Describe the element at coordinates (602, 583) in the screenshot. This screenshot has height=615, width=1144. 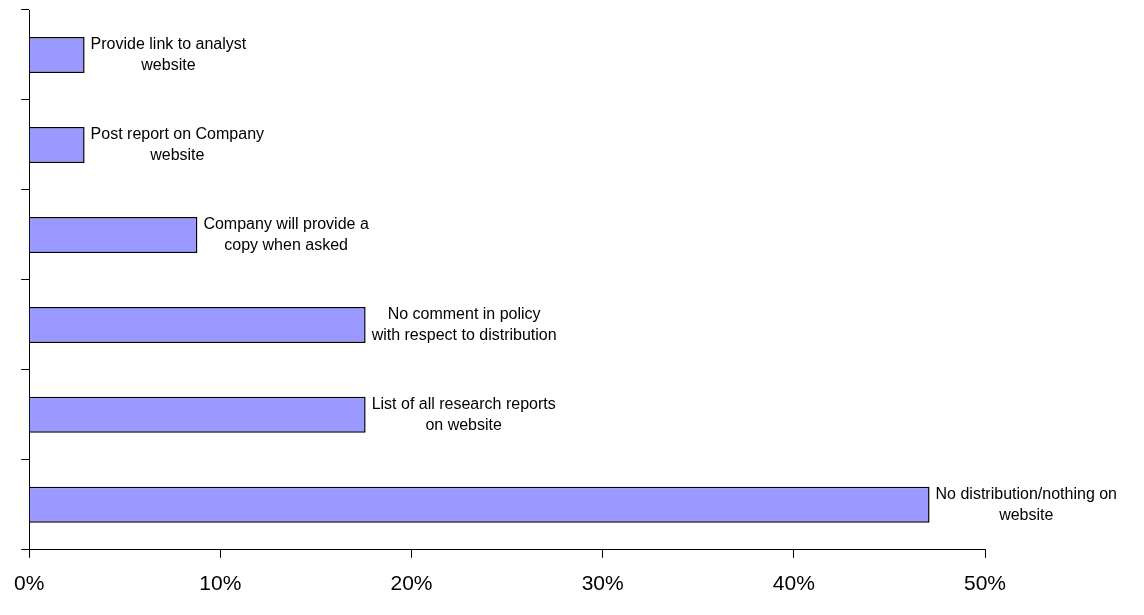
I see `x-tick-label: 30%` at that location.